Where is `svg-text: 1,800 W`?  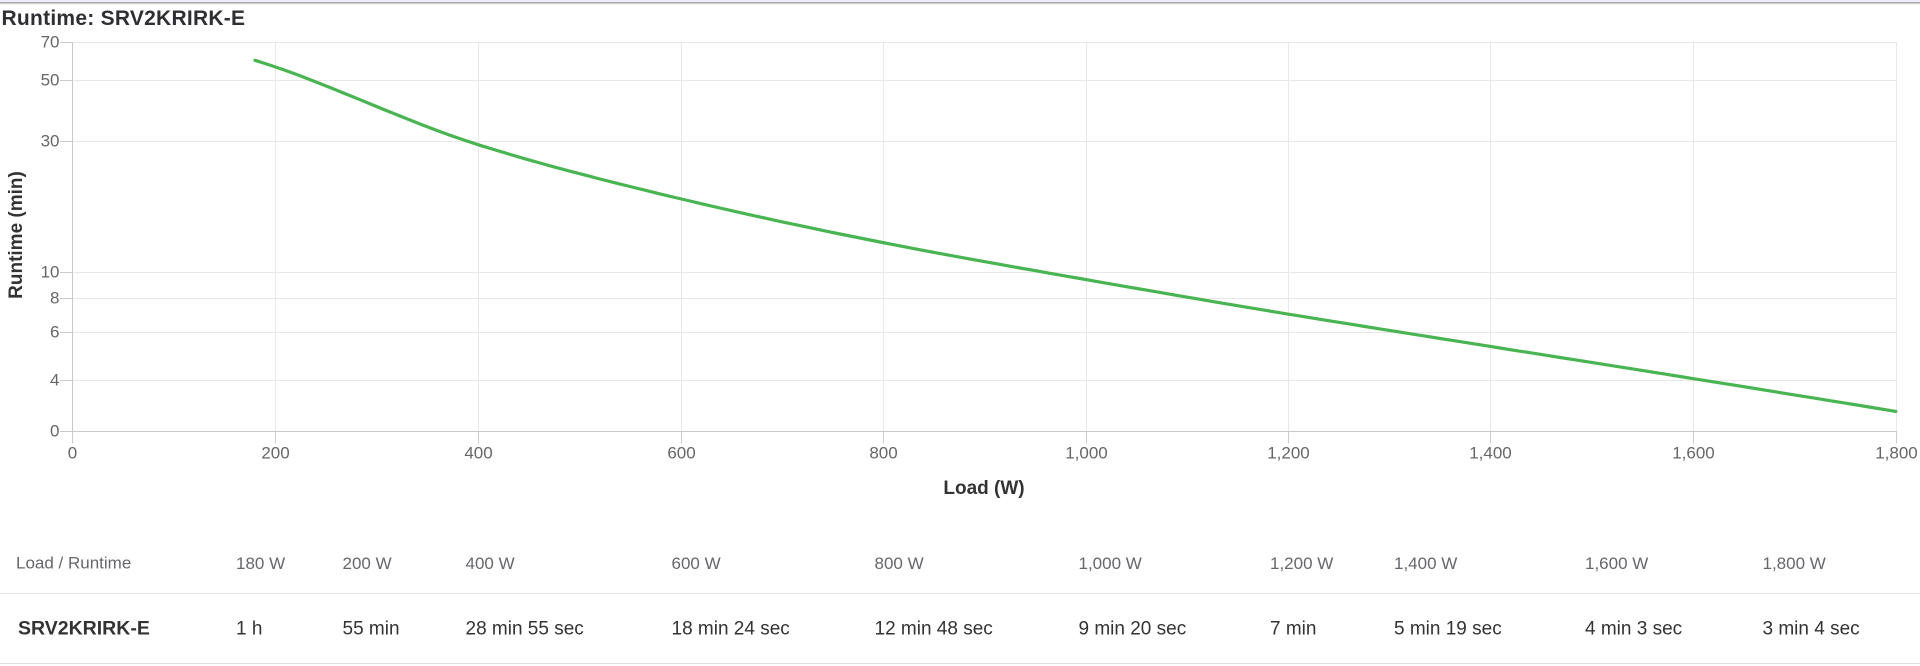
svg-text: 1,800 W is located at coordinates (1794, 563).